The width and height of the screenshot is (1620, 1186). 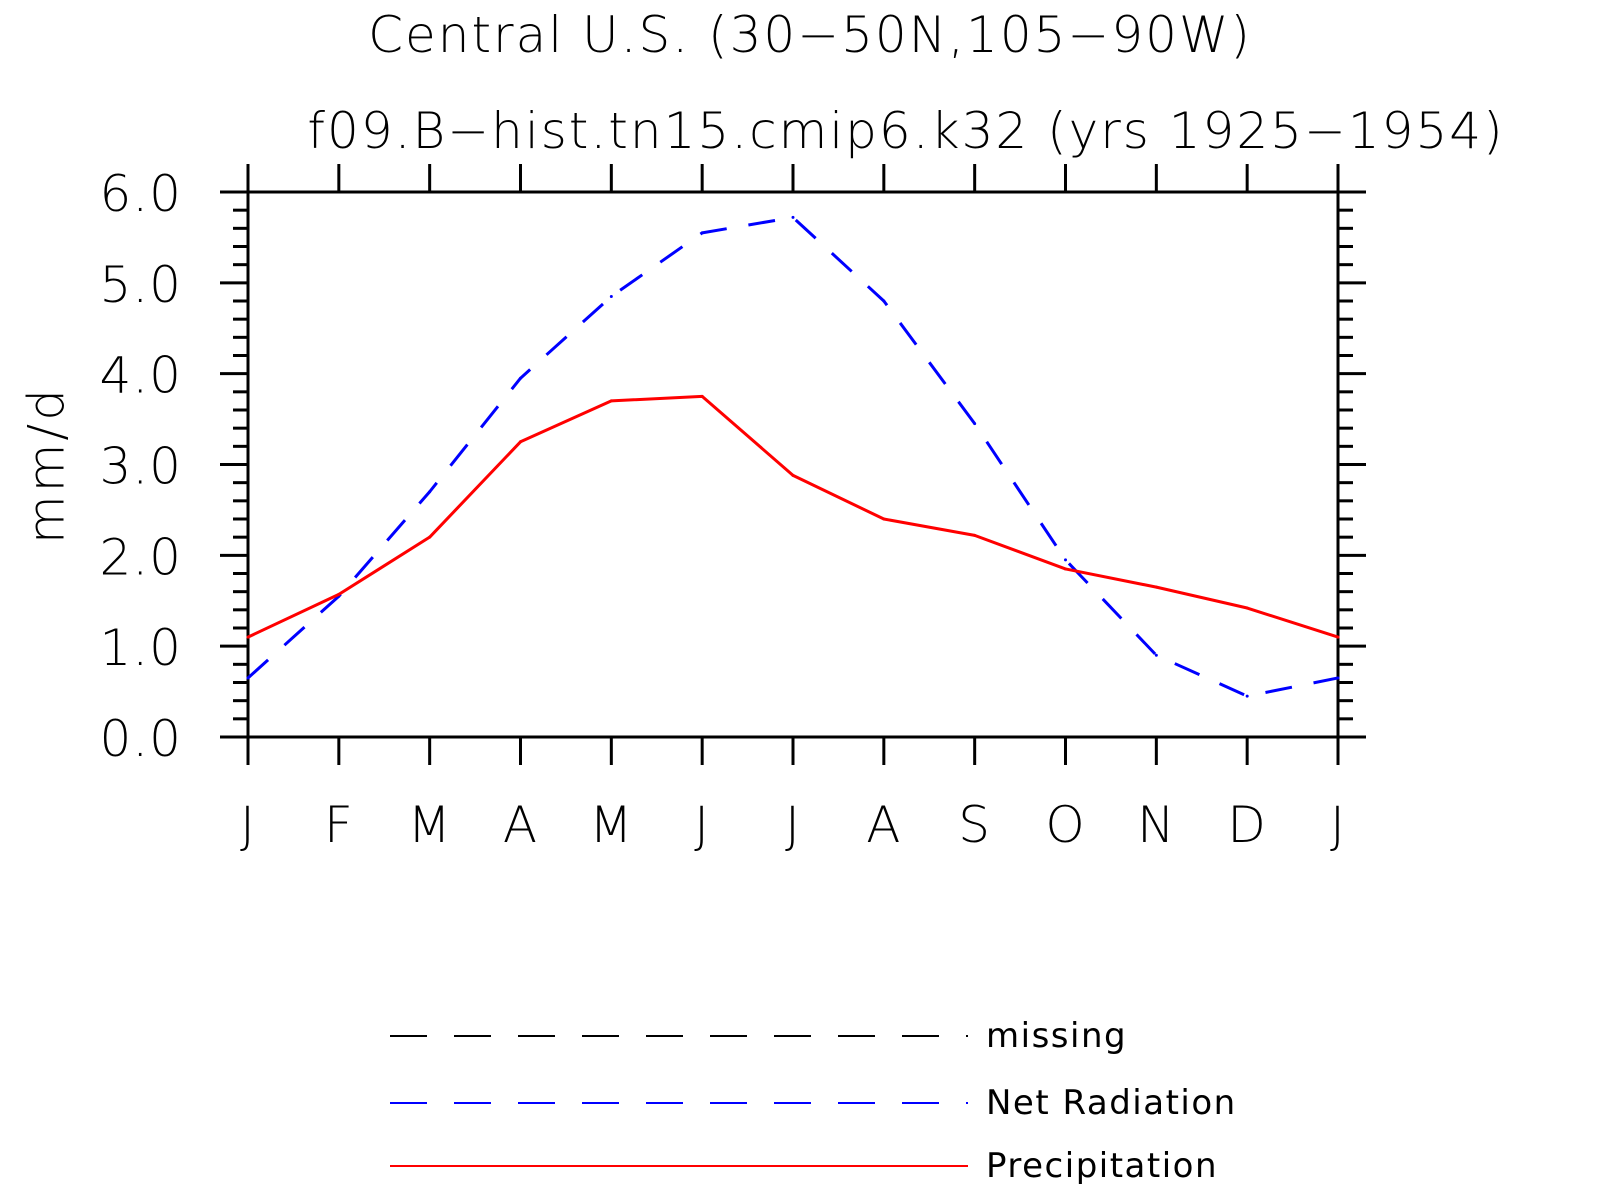 What do you see at coordinates (1065, 825) in the screenshot?
I see `x-tick-label: O` at bounding box center [1065, 825].